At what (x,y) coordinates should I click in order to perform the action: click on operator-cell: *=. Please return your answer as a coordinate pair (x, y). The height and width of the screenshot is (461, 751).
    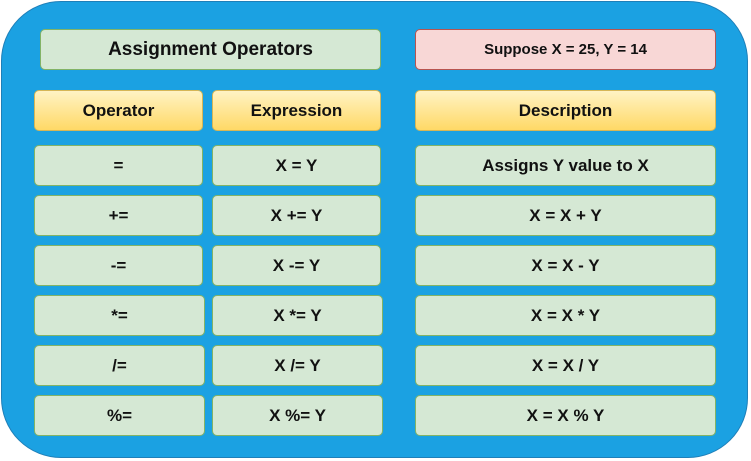
    Looking at the image, I should click on (119, 315).